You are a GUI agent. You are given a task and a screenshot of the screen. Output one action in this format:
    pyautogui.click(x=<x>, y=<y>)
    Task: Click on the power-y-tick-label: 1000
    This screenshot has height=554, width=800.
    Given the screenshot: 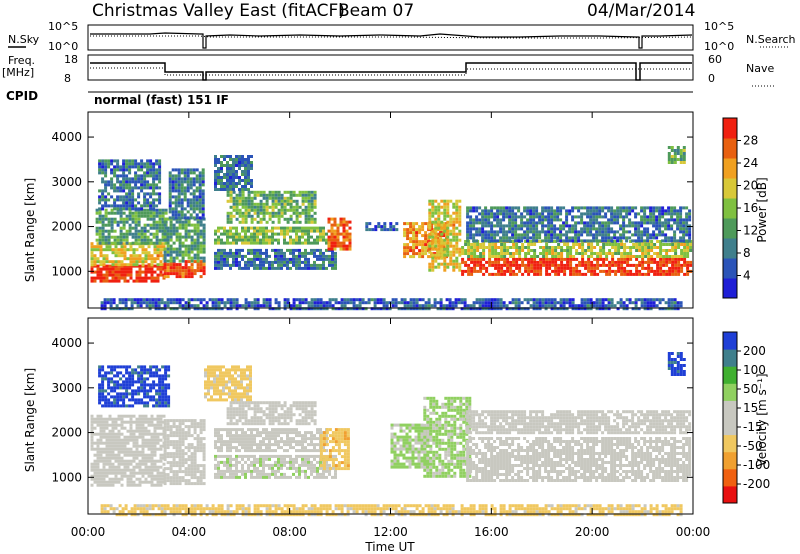 What is the action you would take?
    pyautogui.click(x=66, y=271)
    